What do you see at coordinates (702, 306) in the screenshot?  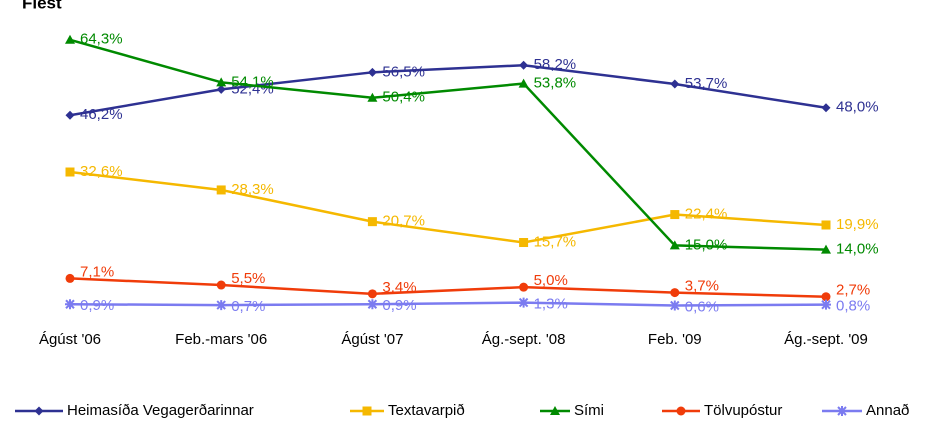 I see `data-label: 0,6%` at bounding box center [702, 306].